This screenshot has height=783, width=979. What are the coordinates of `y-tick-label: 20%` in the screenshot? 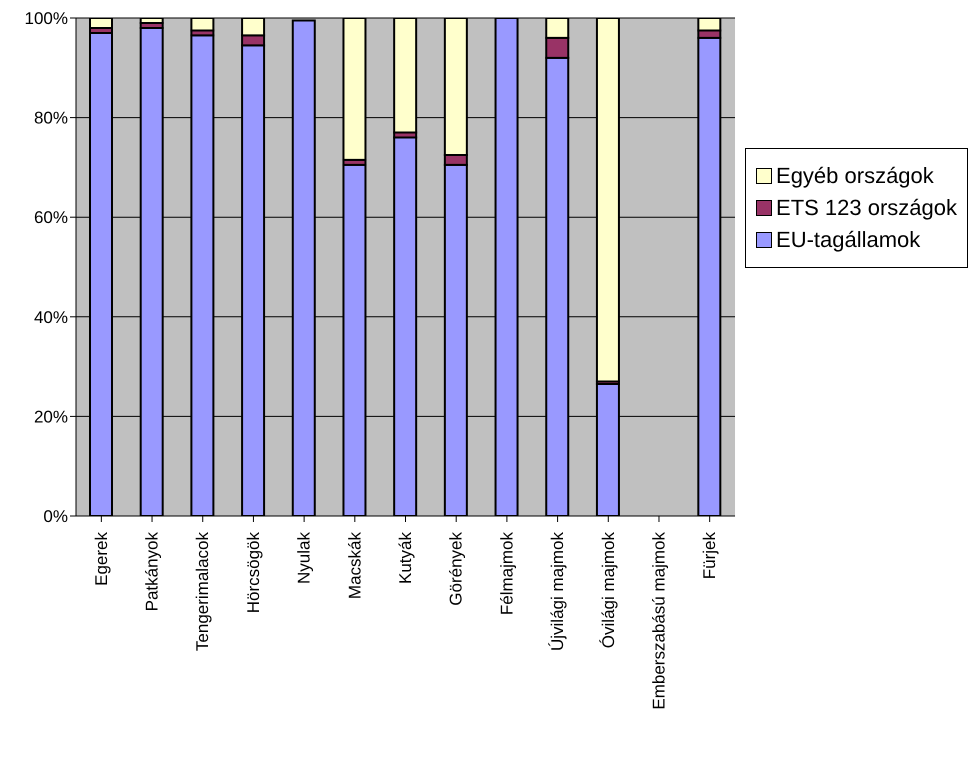 It's located at (51, 416).